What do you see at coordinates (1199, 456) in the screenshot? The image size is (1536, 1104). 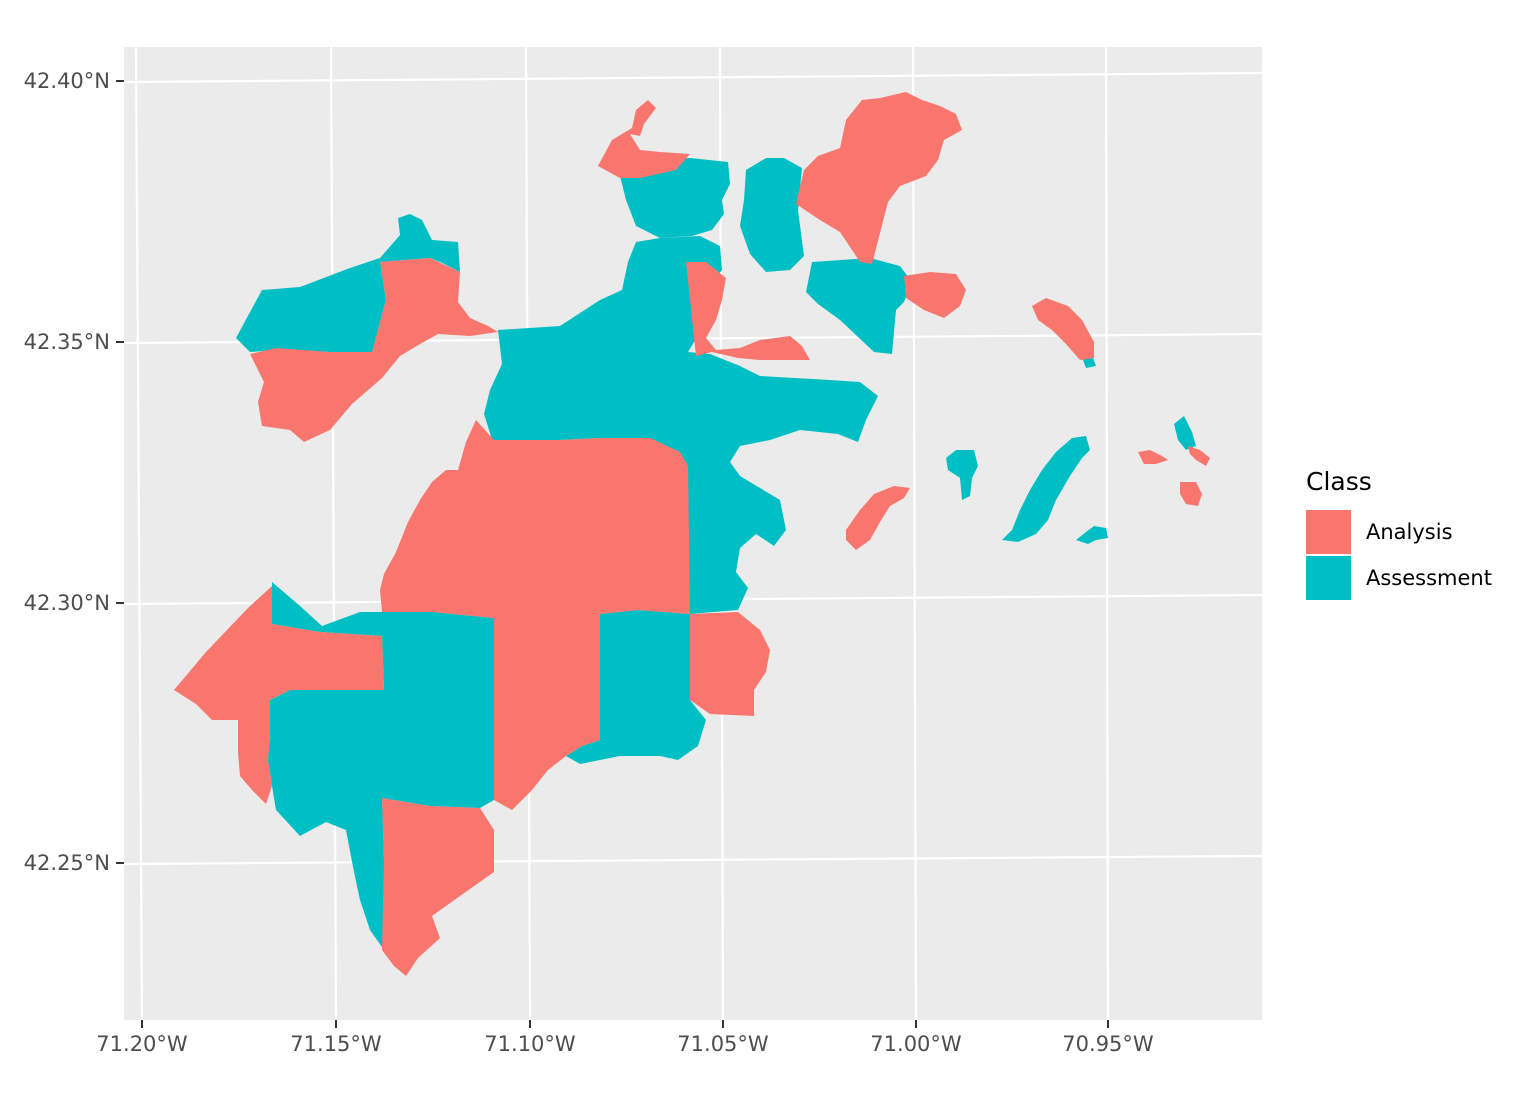 I see `island-far-east` at bounding box center [1199, 456].